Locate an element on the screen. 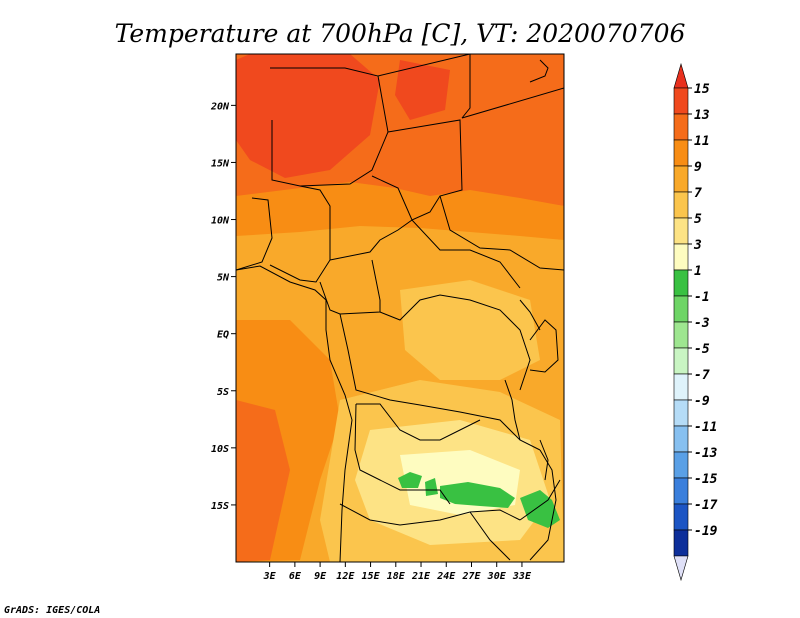 The image size is (800, 618). lake-tanganyika is located at coordinates (512, 410).